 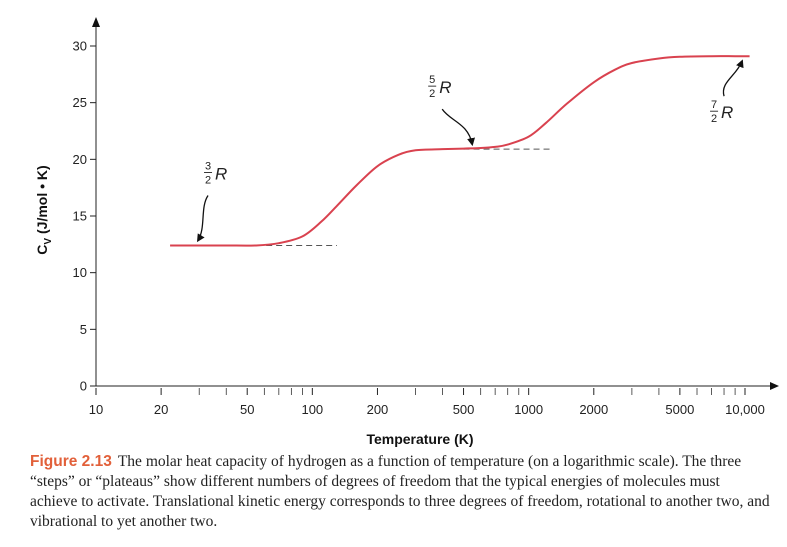 What do you see at coordinates (211, 201) in the screenshot?
I see `degree-of-freedom-annotation: 3 2 R` at bounding box center [211, 201].